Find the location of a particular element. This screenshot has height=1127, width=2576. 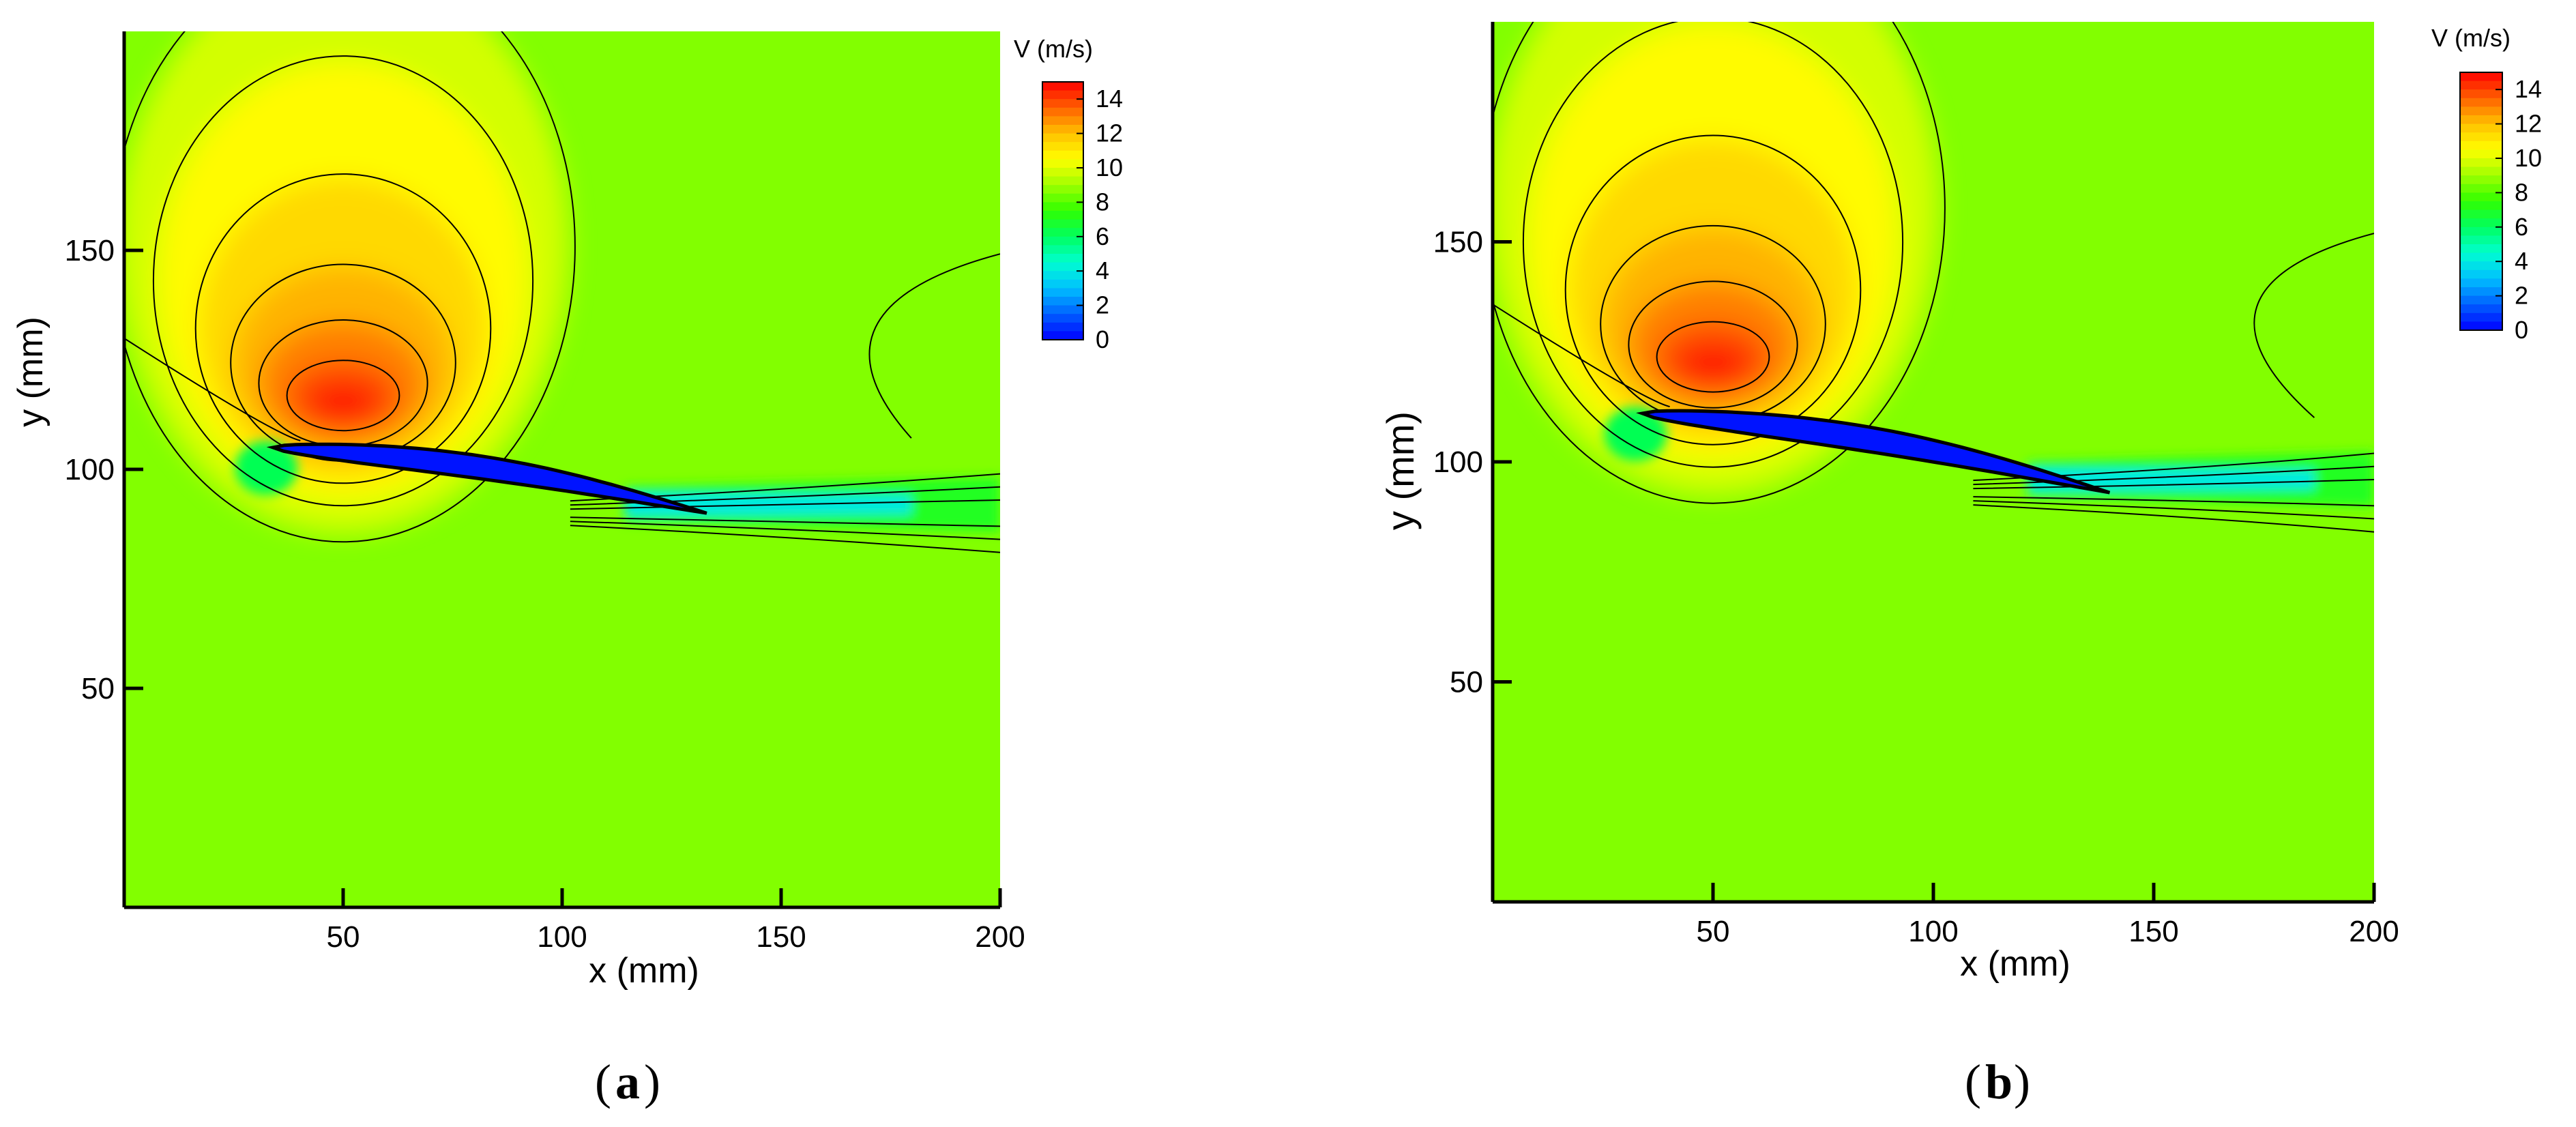

panel-label-close-paren-a: ) is located at coordinates (652, 1082).